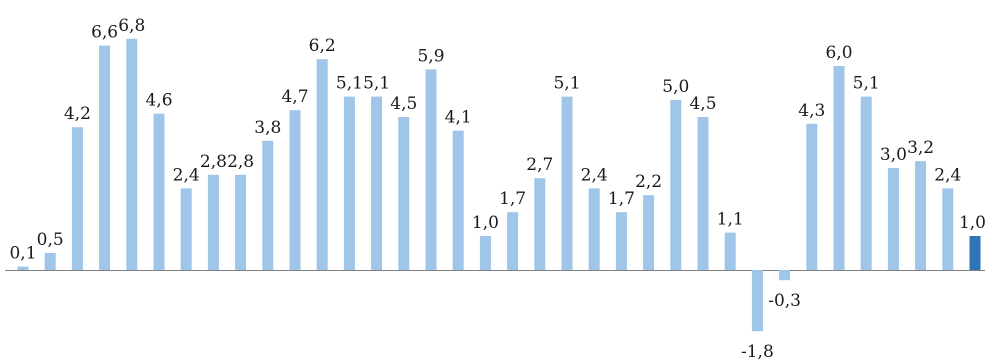 Image resolution: width=988 pixels, height=360 pixels. Describe the element at coordinates (838, 53) in the screenshot. I see `bar-label-31: 6,0` at that location.